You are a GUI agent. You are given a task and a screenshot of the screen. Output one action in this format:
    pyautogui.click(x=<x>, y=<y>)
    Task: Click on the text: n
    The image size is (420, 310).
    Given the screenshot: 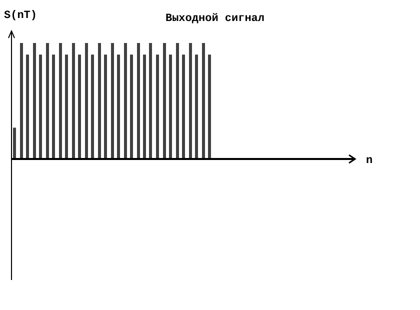 What is the action you would take?
    pyautogui.click(x=369, y=161)
    